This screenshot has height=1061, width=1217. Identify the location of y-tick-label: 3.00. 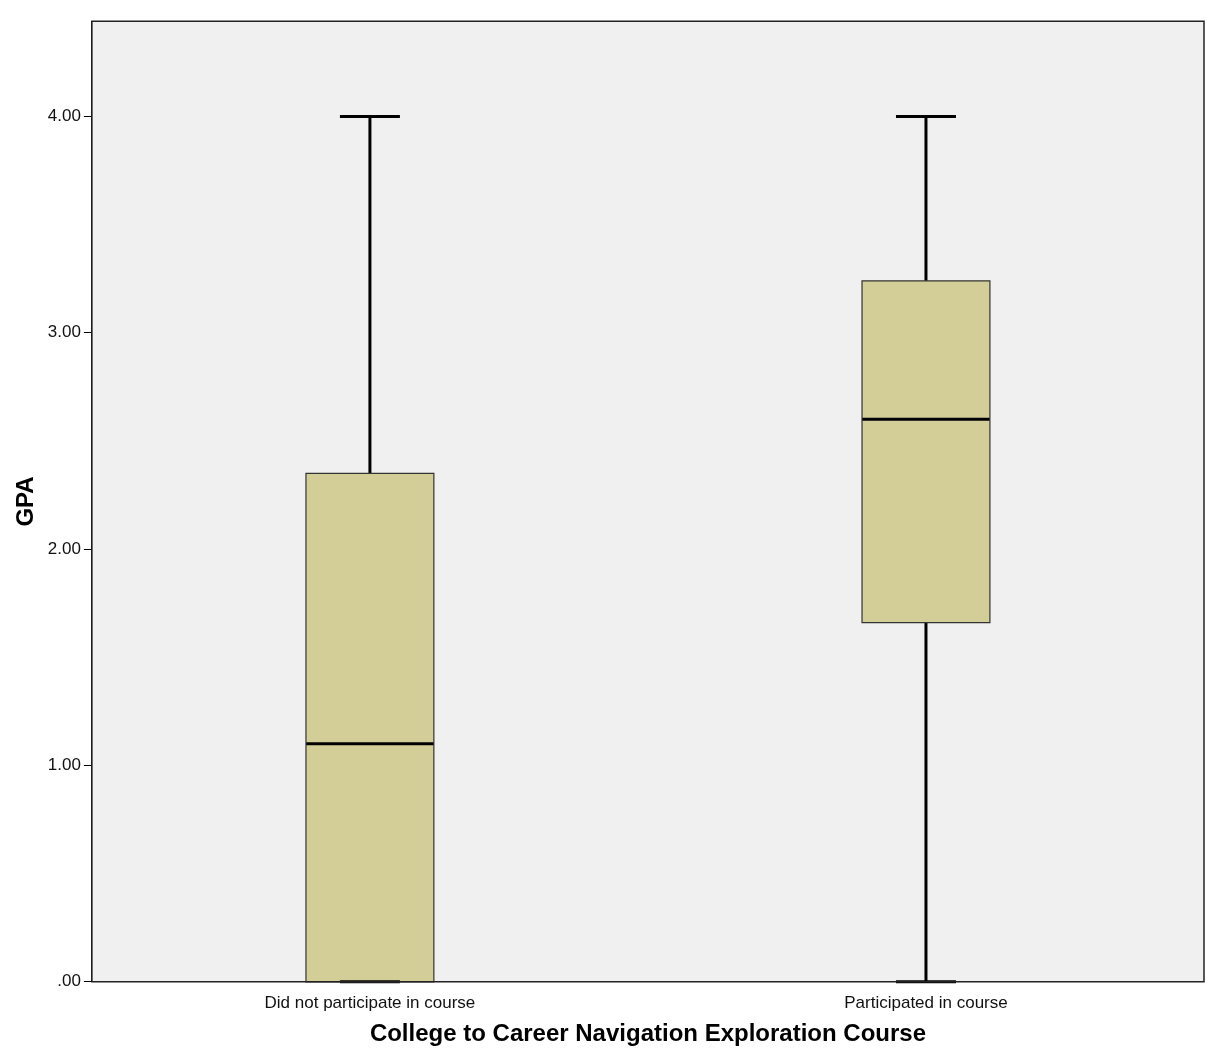
(64, 332).